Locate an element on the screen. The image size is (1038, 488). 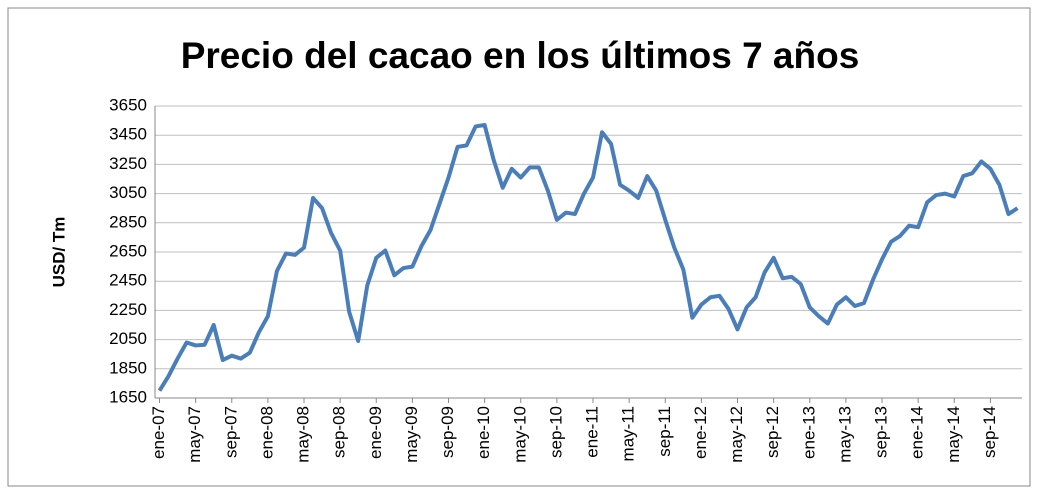
y-tick-label: 3650 is located at coordinates (128, 104).